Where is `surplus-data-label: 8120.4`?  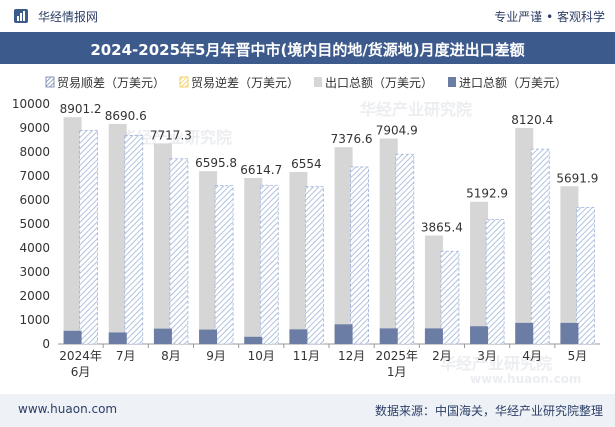 surplus-data-label: 8120.4 is located at coordinates (532, 120).